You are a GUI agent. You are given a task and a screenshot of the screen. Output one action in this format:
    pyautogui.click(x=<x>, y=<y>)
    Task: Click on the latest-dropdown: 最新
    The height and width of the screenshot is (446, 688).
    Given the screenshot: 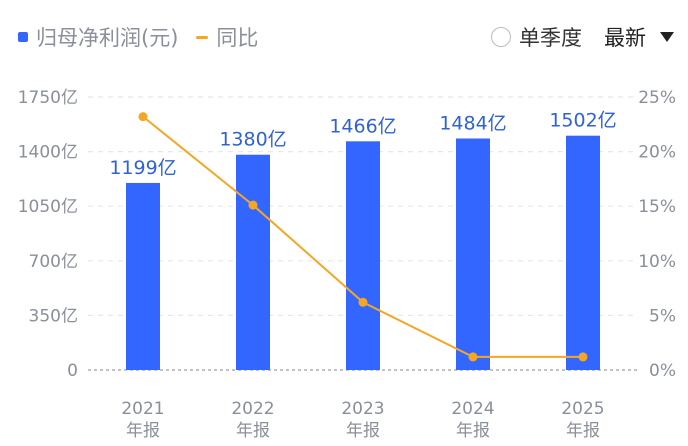 What is the action you would take?
    pyautogui.click(x=639, y=37)
    